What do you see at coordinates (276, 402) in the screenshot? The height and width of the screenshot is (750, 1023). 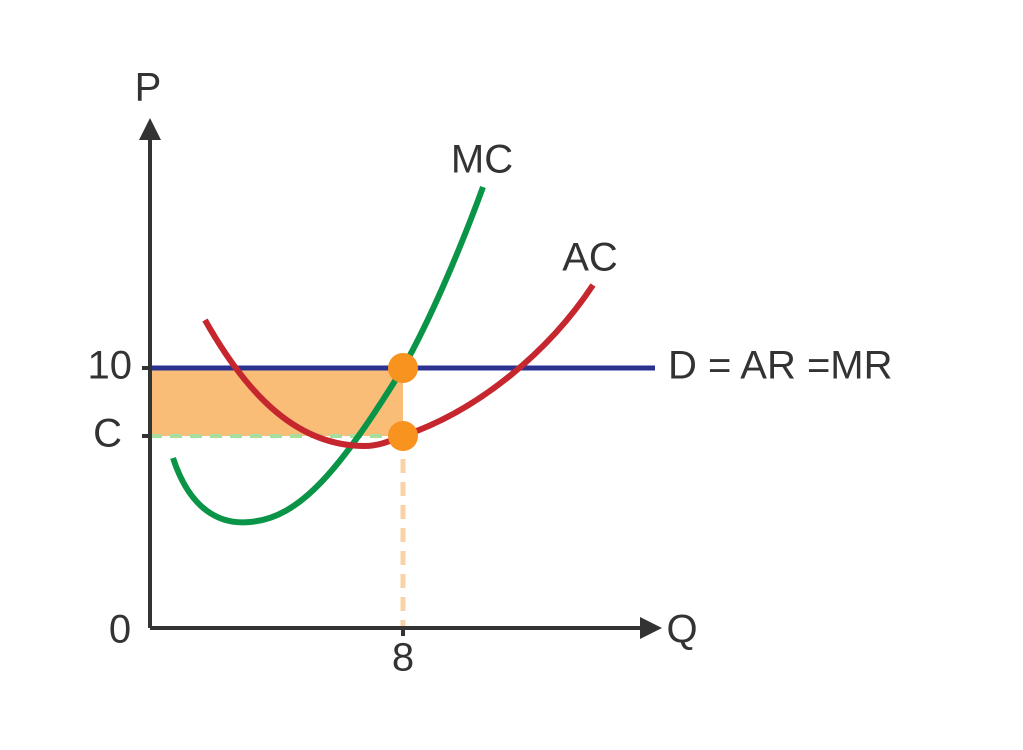 I see `profit-area` at bounding box center [276, 402].